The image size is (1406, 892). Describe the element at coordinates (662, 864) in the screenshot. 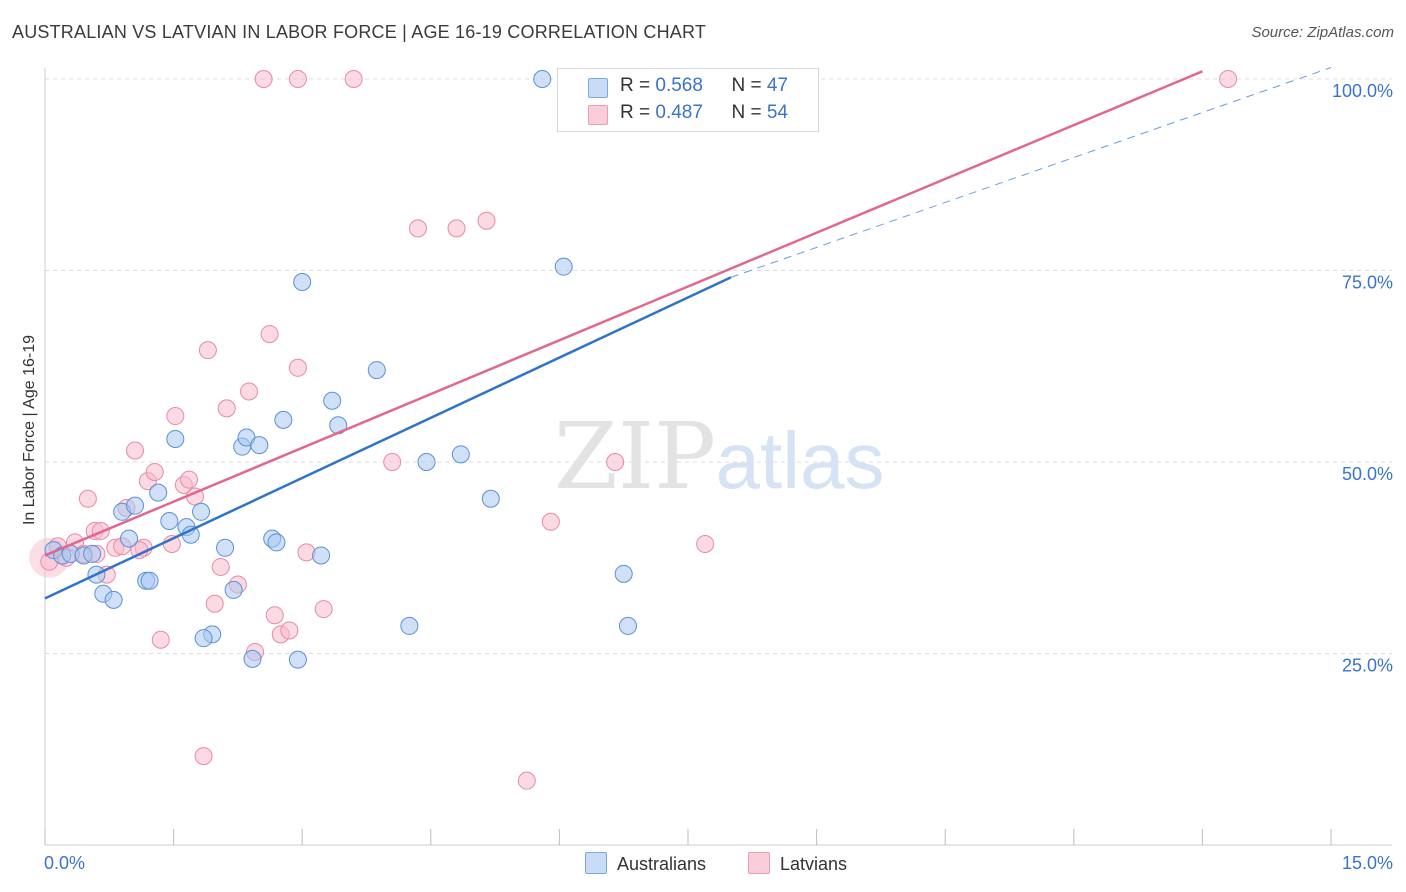

I see `australians-label: Australians` at that location.